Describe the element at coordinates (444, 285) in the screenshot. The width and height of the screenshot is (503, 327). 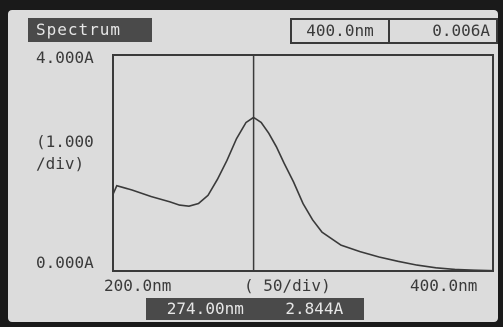
I see `x-max-label: 400.0nm` at that location.